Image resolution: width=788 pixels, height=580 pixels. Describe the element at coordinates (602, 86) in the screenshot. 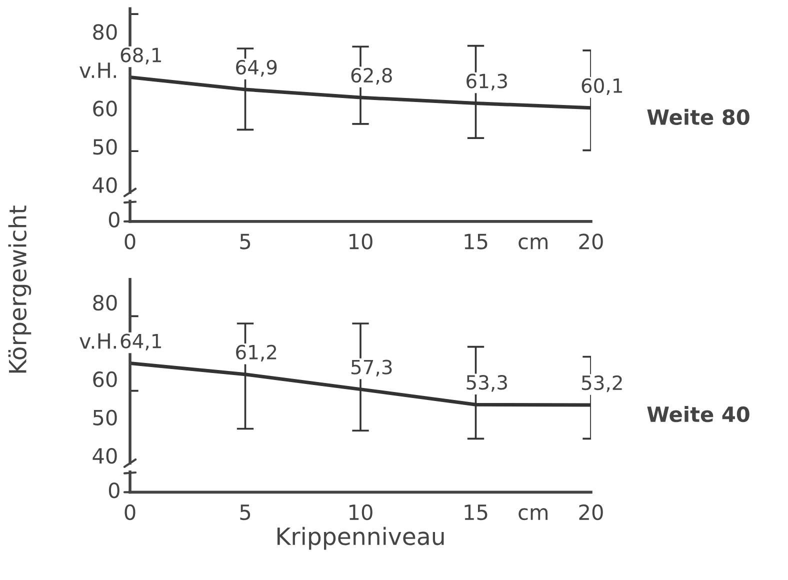

I see `data-label: 60,1` at that location.